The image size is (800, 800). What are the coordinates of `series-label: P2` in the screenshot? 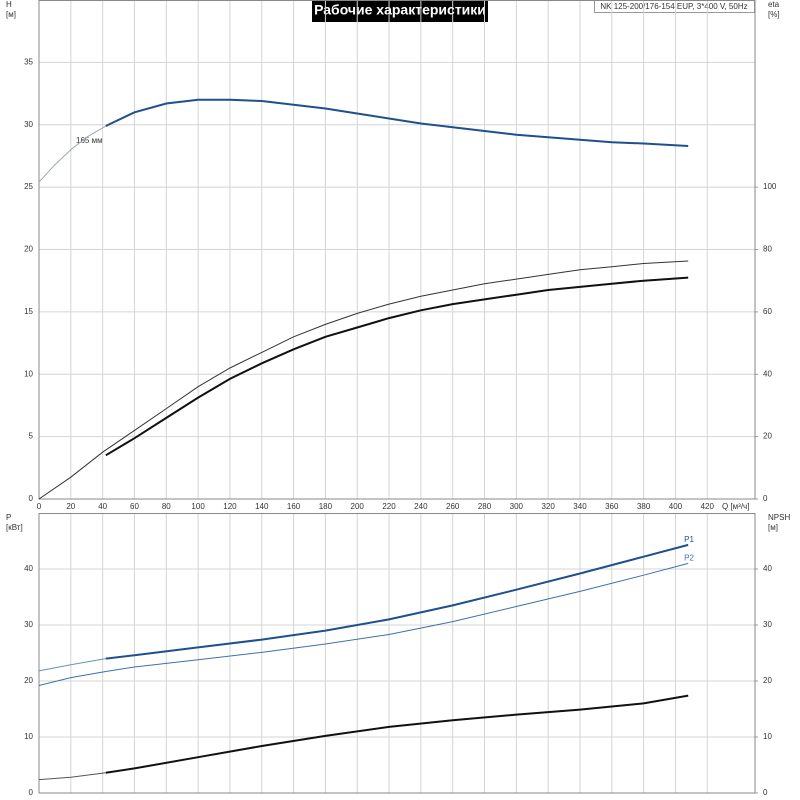 It's located at (689, 558).